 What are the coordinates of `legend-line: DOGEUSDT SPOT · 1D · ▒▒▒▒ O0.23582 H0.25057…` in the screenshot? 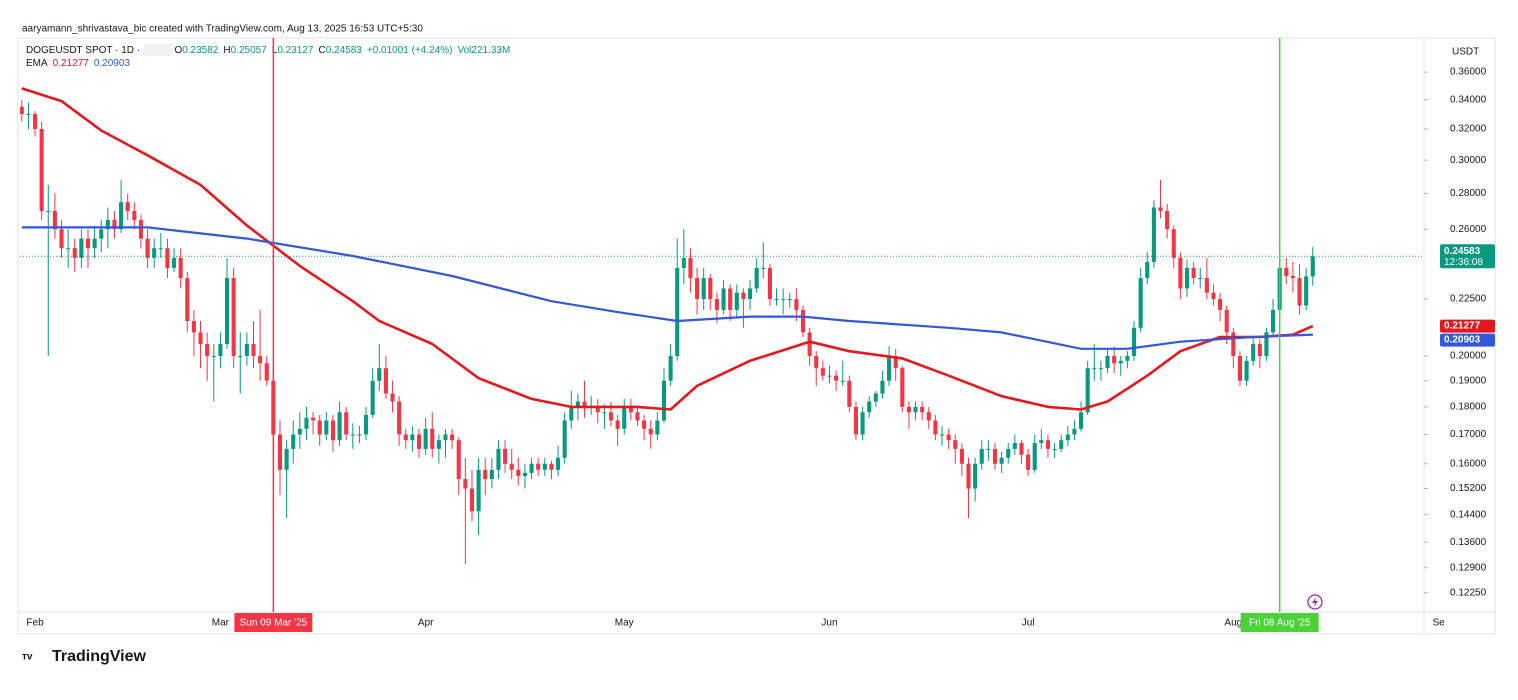 It's located at (268, 50).